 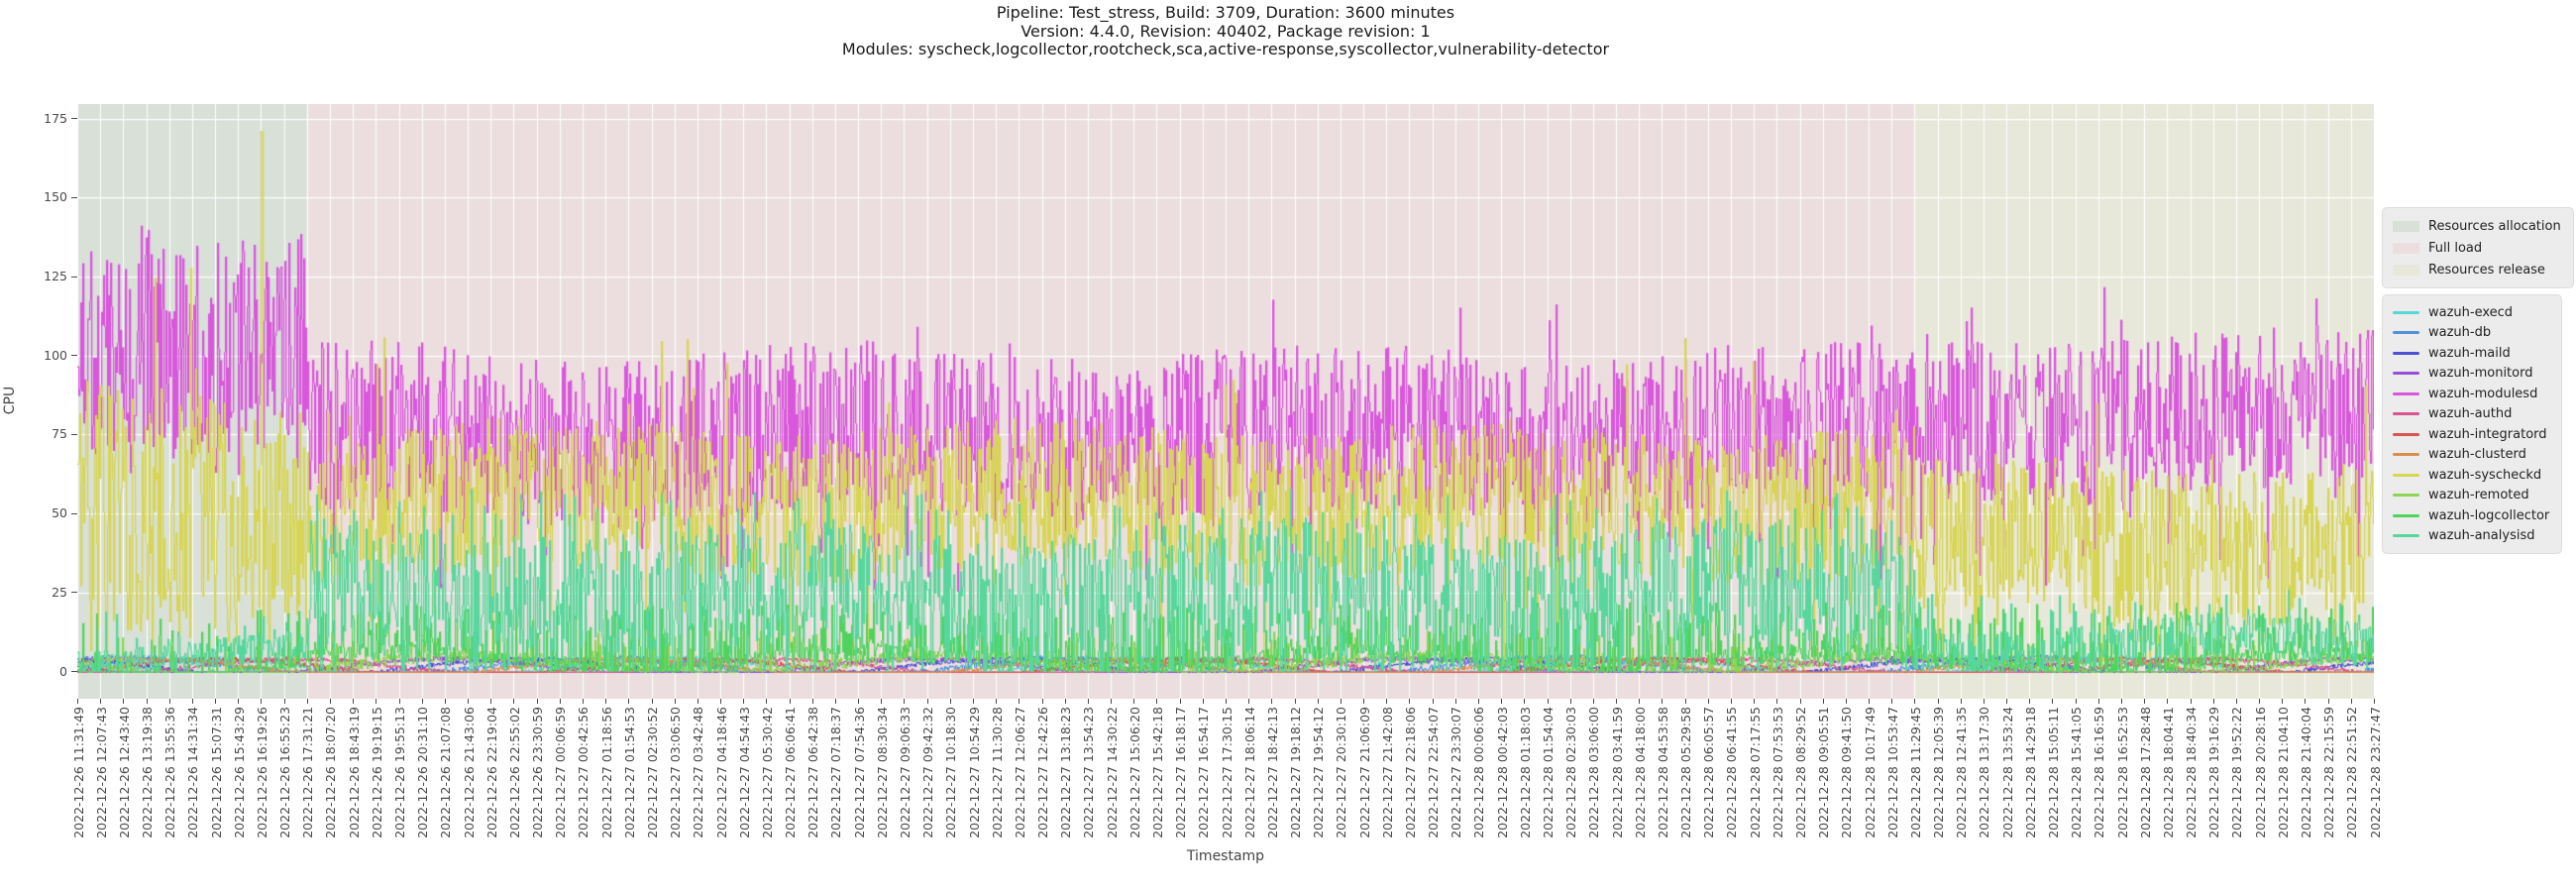 I want to click on x-tick-label: 2022-12-28 01:54:04, so click(x=1548, y=773).